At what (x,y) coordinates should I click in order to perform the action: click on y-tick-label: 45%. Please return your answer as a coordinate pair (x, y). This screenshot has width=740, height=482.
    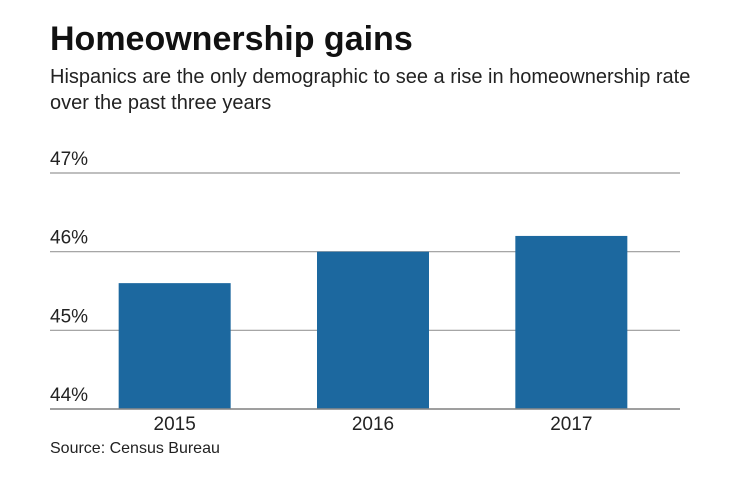
    Looking at the image, I should click on (69, 316).